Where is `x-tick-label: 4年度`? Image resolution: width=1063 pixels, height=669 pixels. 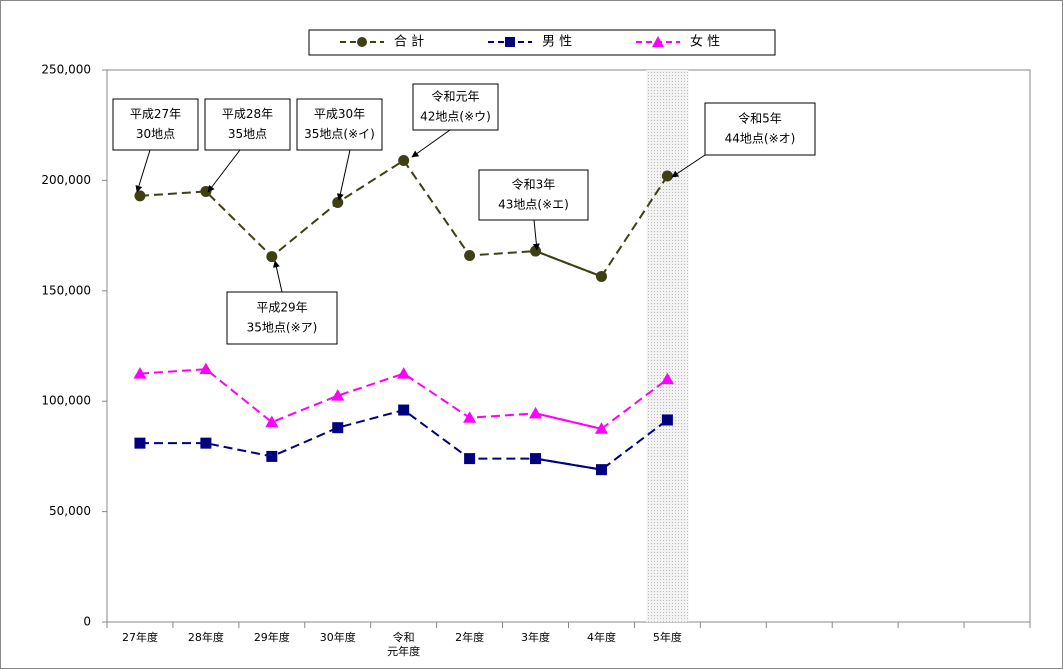 x-tick-label: 4年度 is located at coordinates (601, 637).